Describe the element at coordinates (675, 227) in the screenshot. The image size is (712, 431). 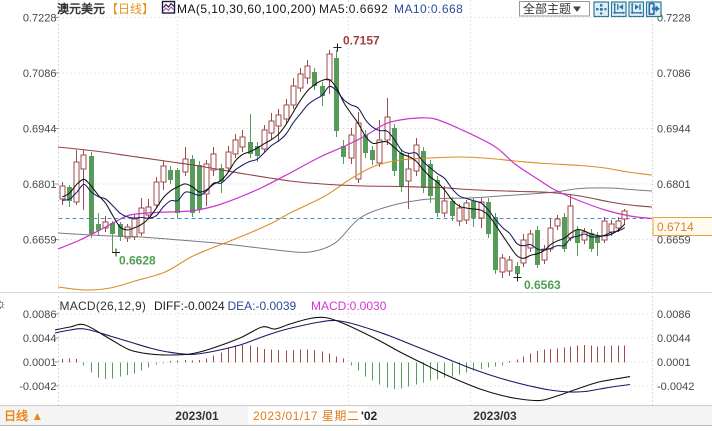
I see `svg-text: 0.6714` at that location.